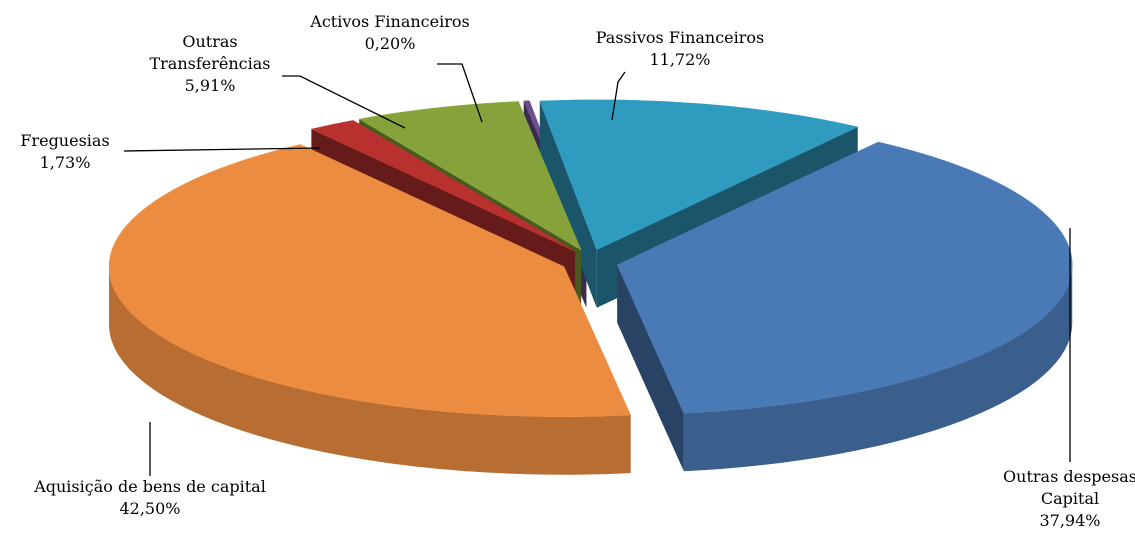 The height and width of the screenshot is (555, 1135). I want to click on category-label: Outras despesas Capital, so click(1069, 487).